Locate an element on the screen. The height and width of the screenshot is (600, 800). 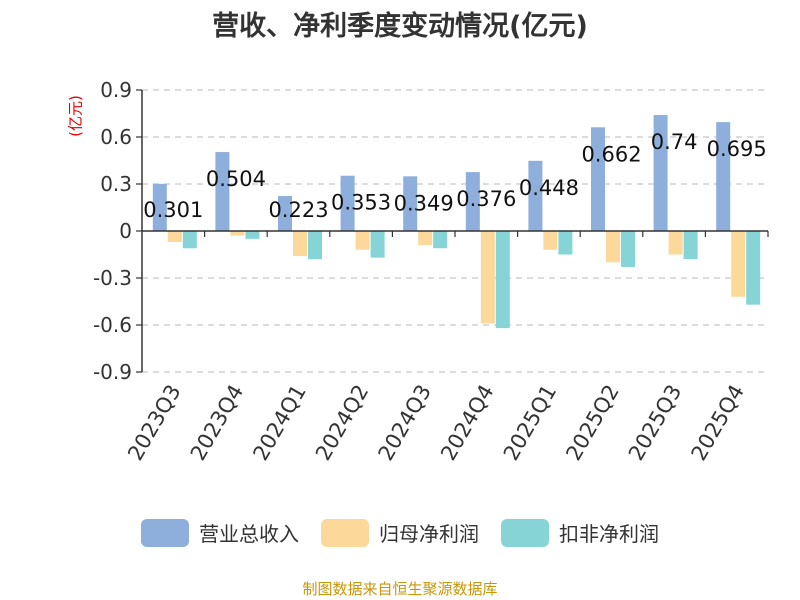
y-tick-label: -0.9 is located at coordinates (112, 372).